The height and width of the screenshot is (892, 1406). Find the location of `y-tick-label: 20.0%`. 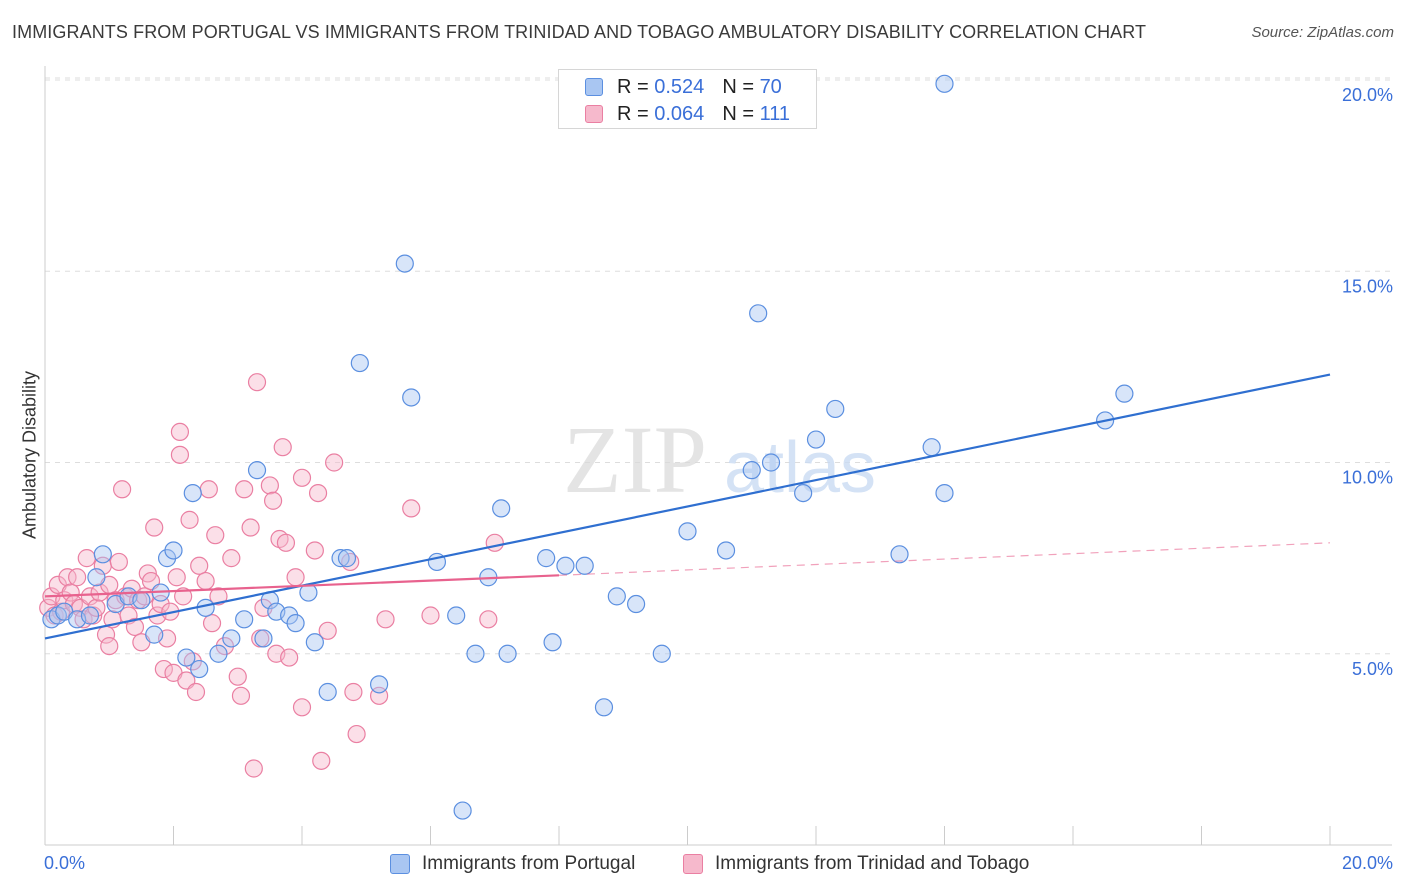

y-tick-label: 20.0% is located at coordinates (1367, 95).